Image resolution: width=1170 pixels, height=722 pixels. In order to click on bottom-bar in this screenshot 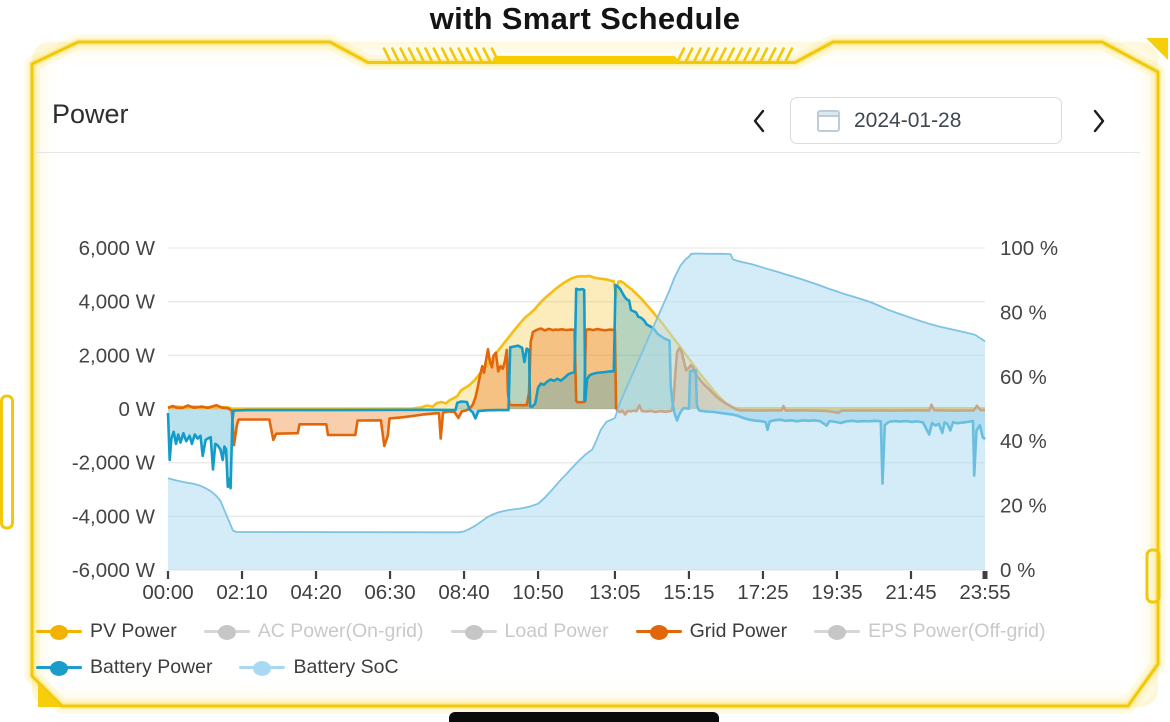, I will do `click(584, 717)`.